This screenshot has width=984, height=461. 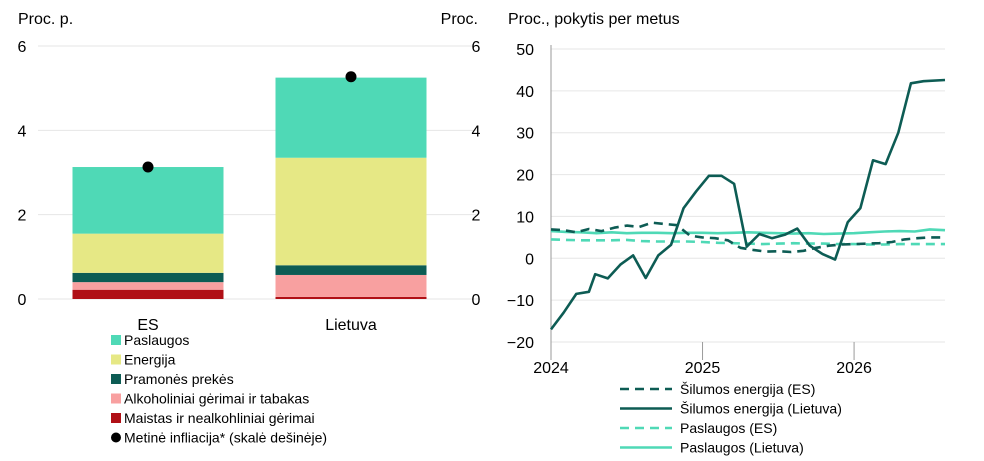 What do you see at coordinates (476, 131) in the screenshot?
I see `right-ytick-label: 4` at bounding box center [476, 131].